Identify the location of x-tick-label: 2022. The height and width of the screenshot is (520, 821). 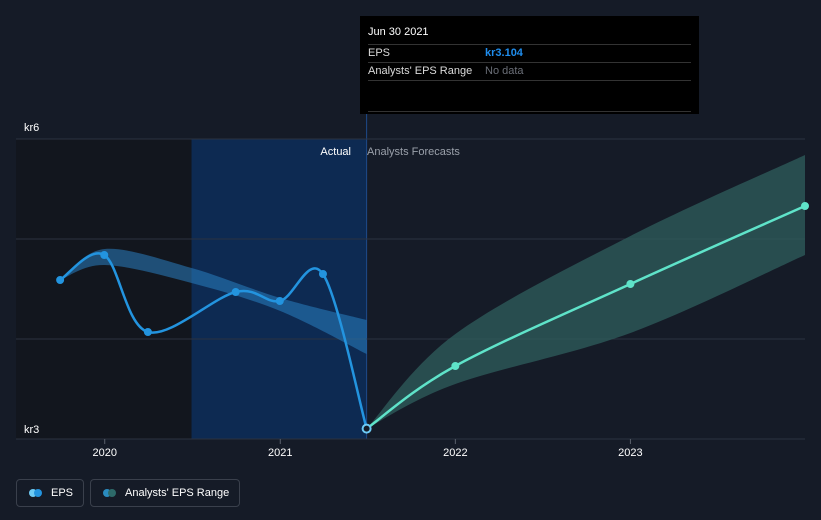
(455, 453).